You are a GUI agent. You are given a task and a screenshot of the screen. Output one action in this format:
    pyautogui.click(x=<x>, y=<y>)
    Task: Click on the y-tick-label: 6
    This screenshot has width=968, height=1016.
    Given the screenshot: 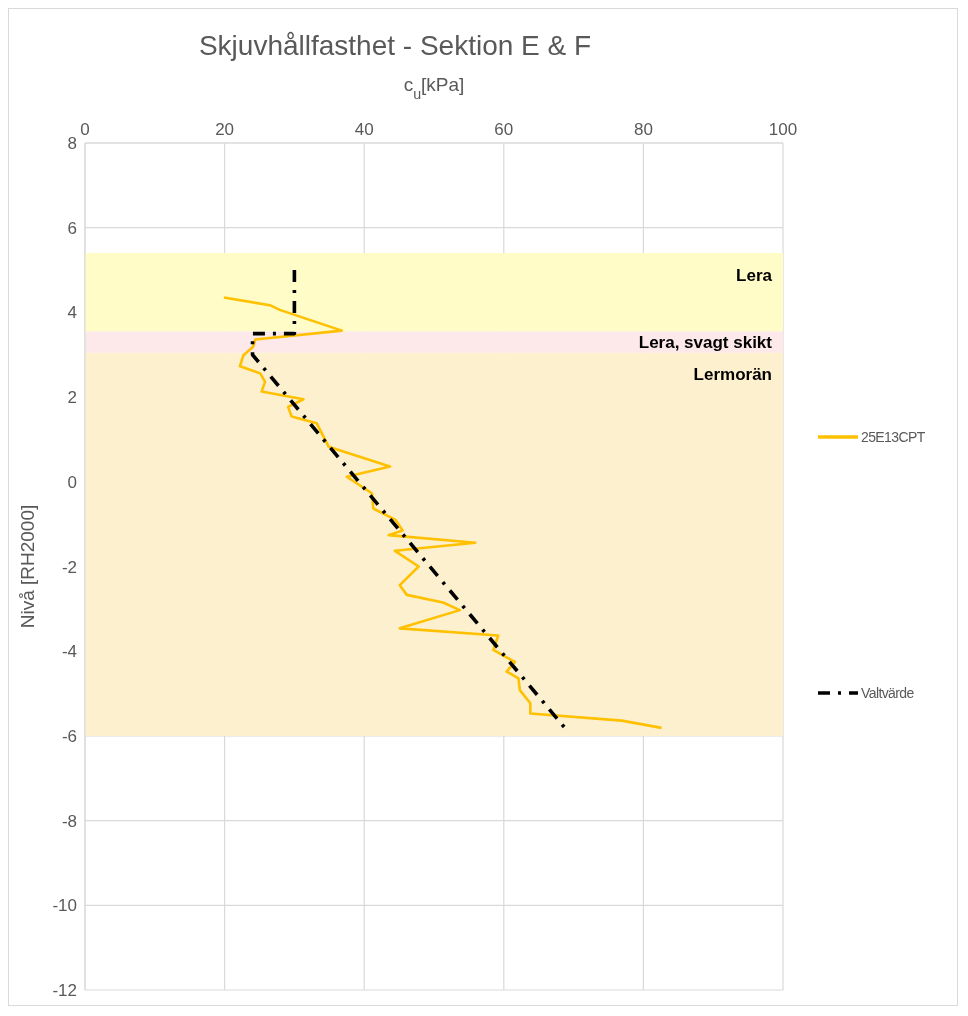 What is the action you would take?
    pyautogui.click(x=72, y=228)
    